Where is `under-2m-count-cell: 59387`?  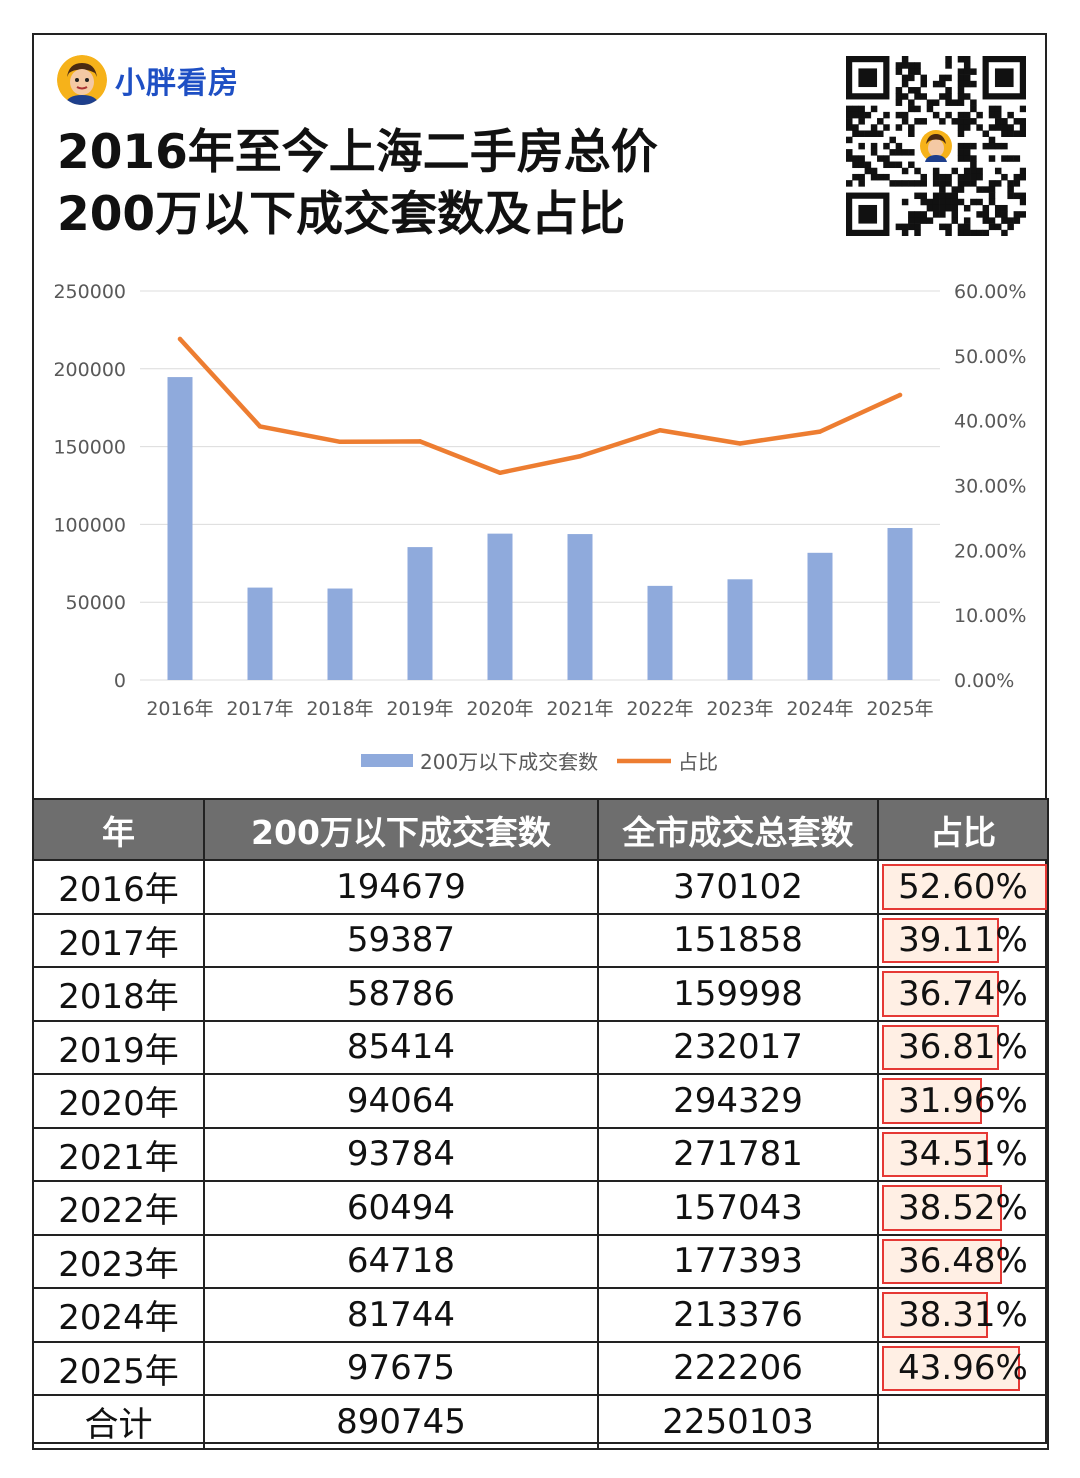 under-2m-count-cell: 59387 is located at coordinates (401, 940).